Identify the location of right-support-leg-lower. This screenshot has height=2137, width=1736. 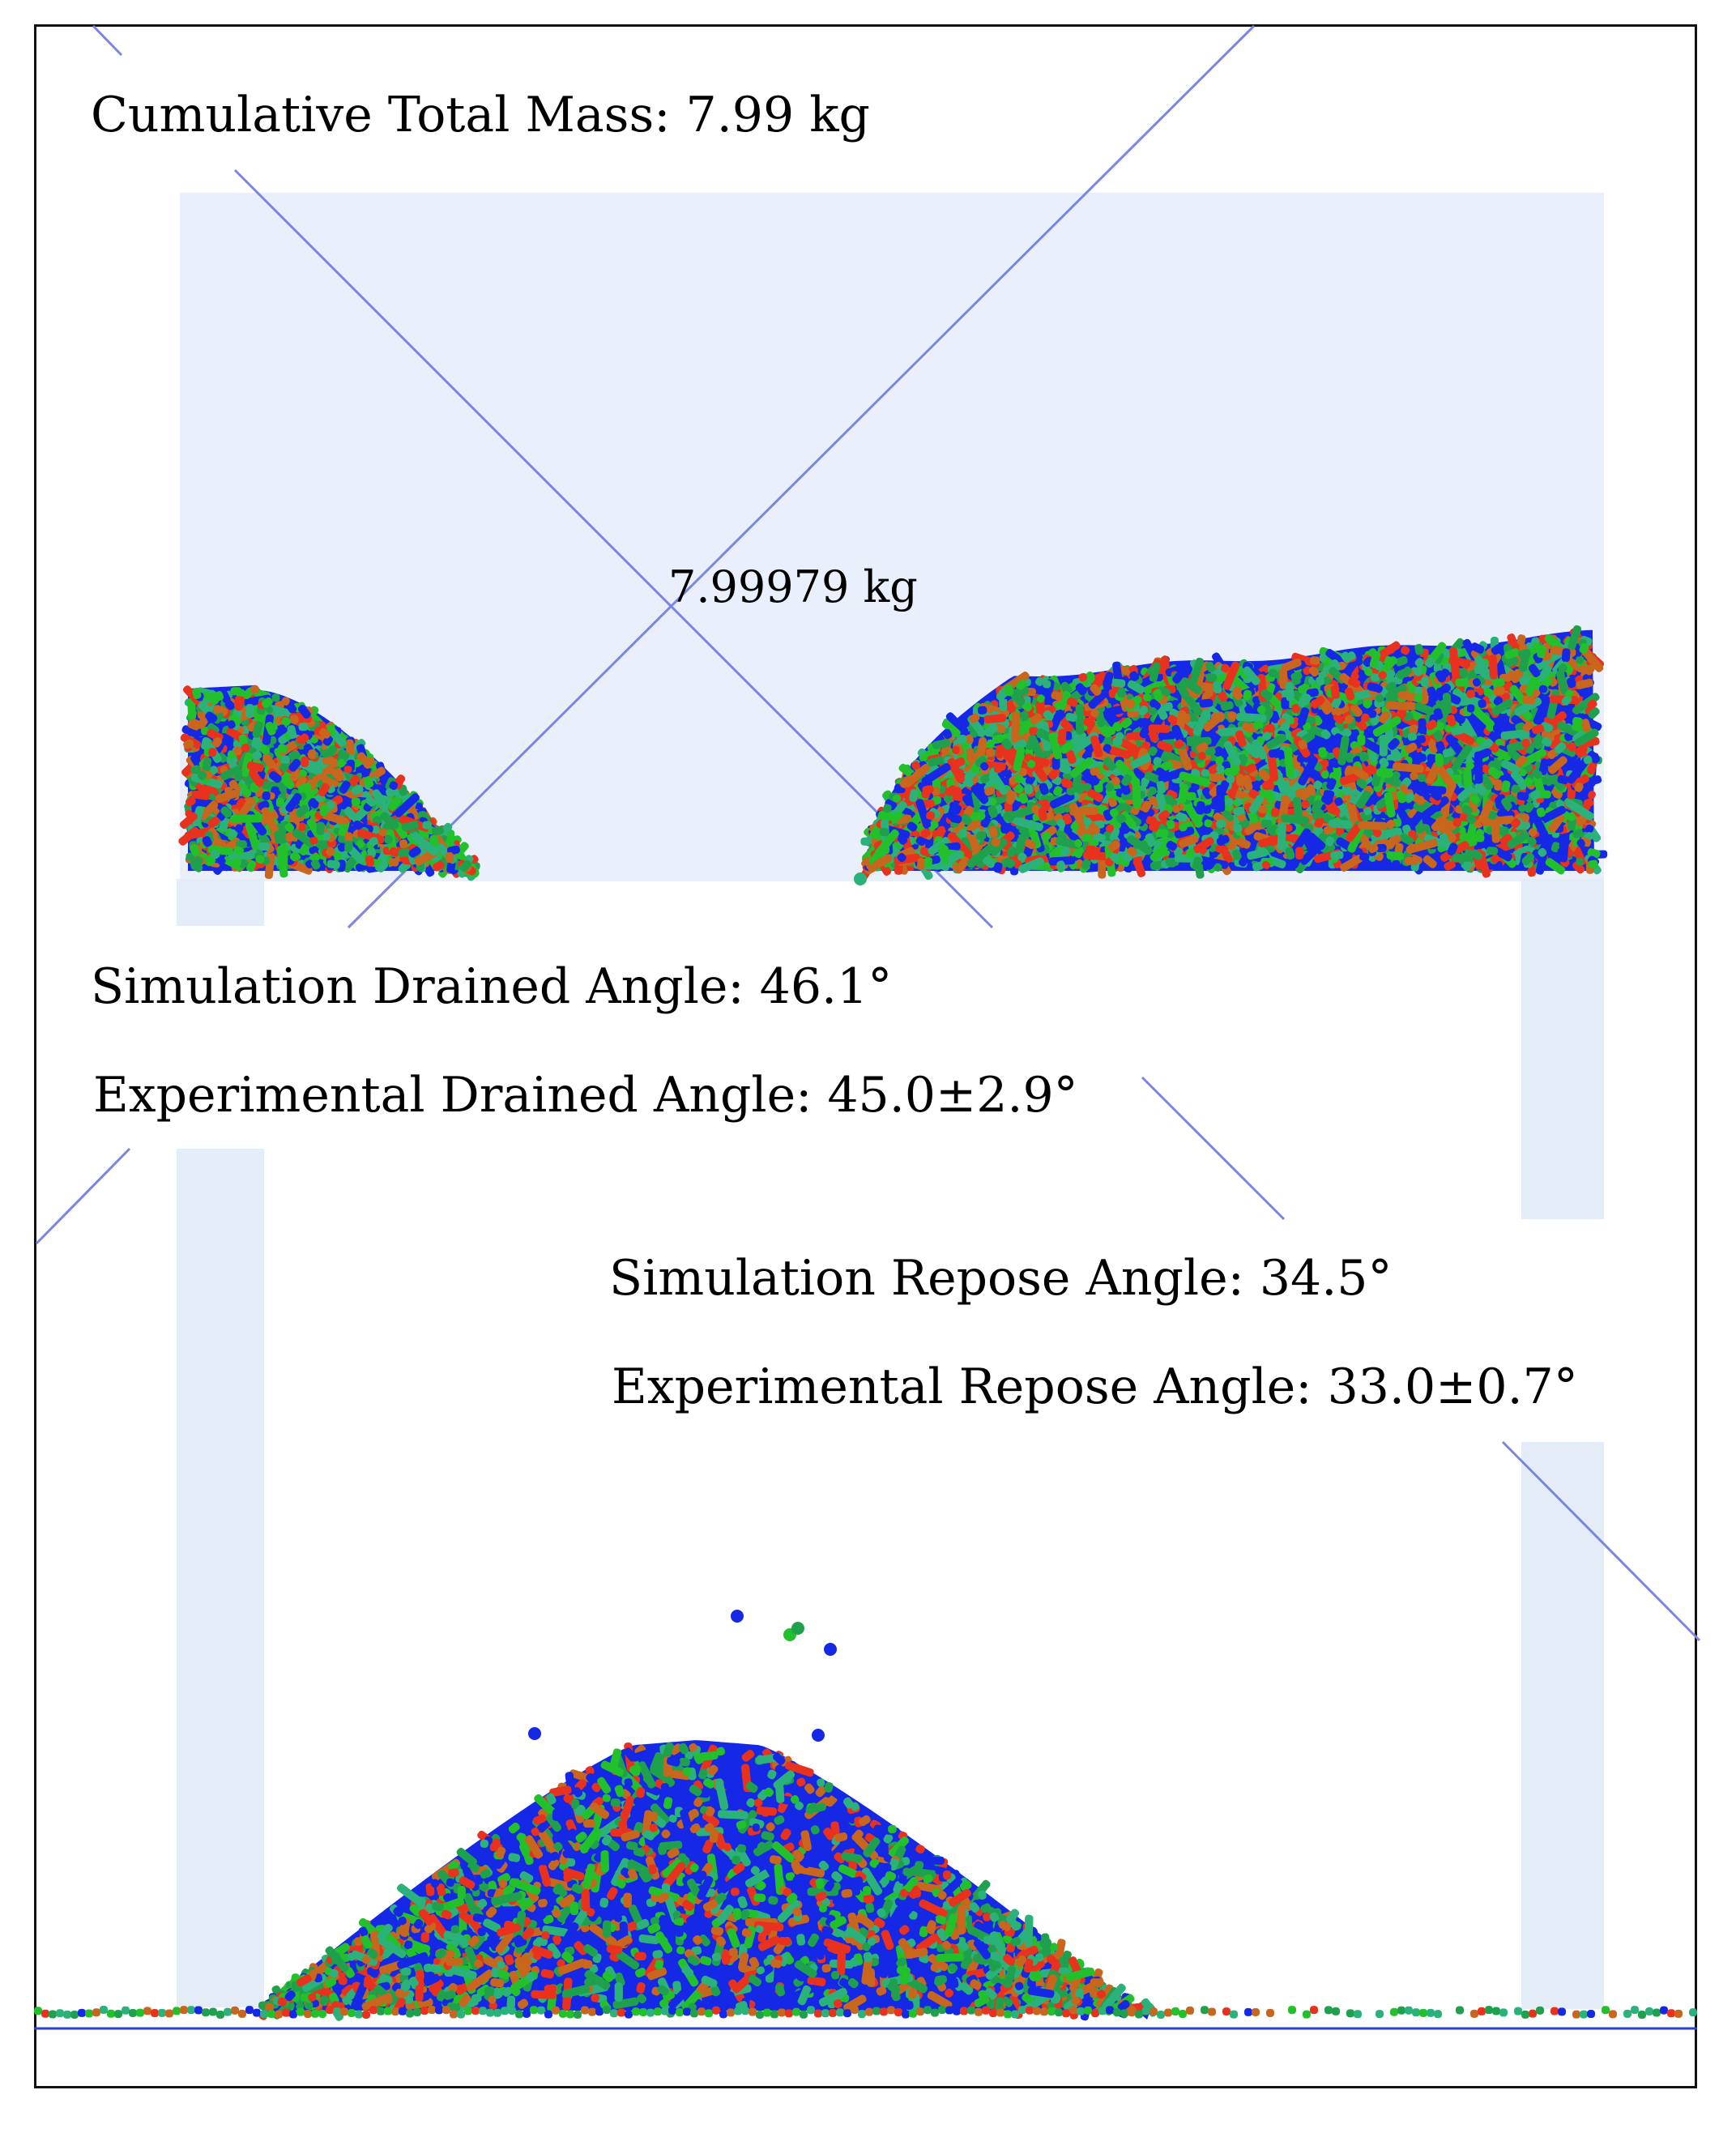
(1562, 1726).